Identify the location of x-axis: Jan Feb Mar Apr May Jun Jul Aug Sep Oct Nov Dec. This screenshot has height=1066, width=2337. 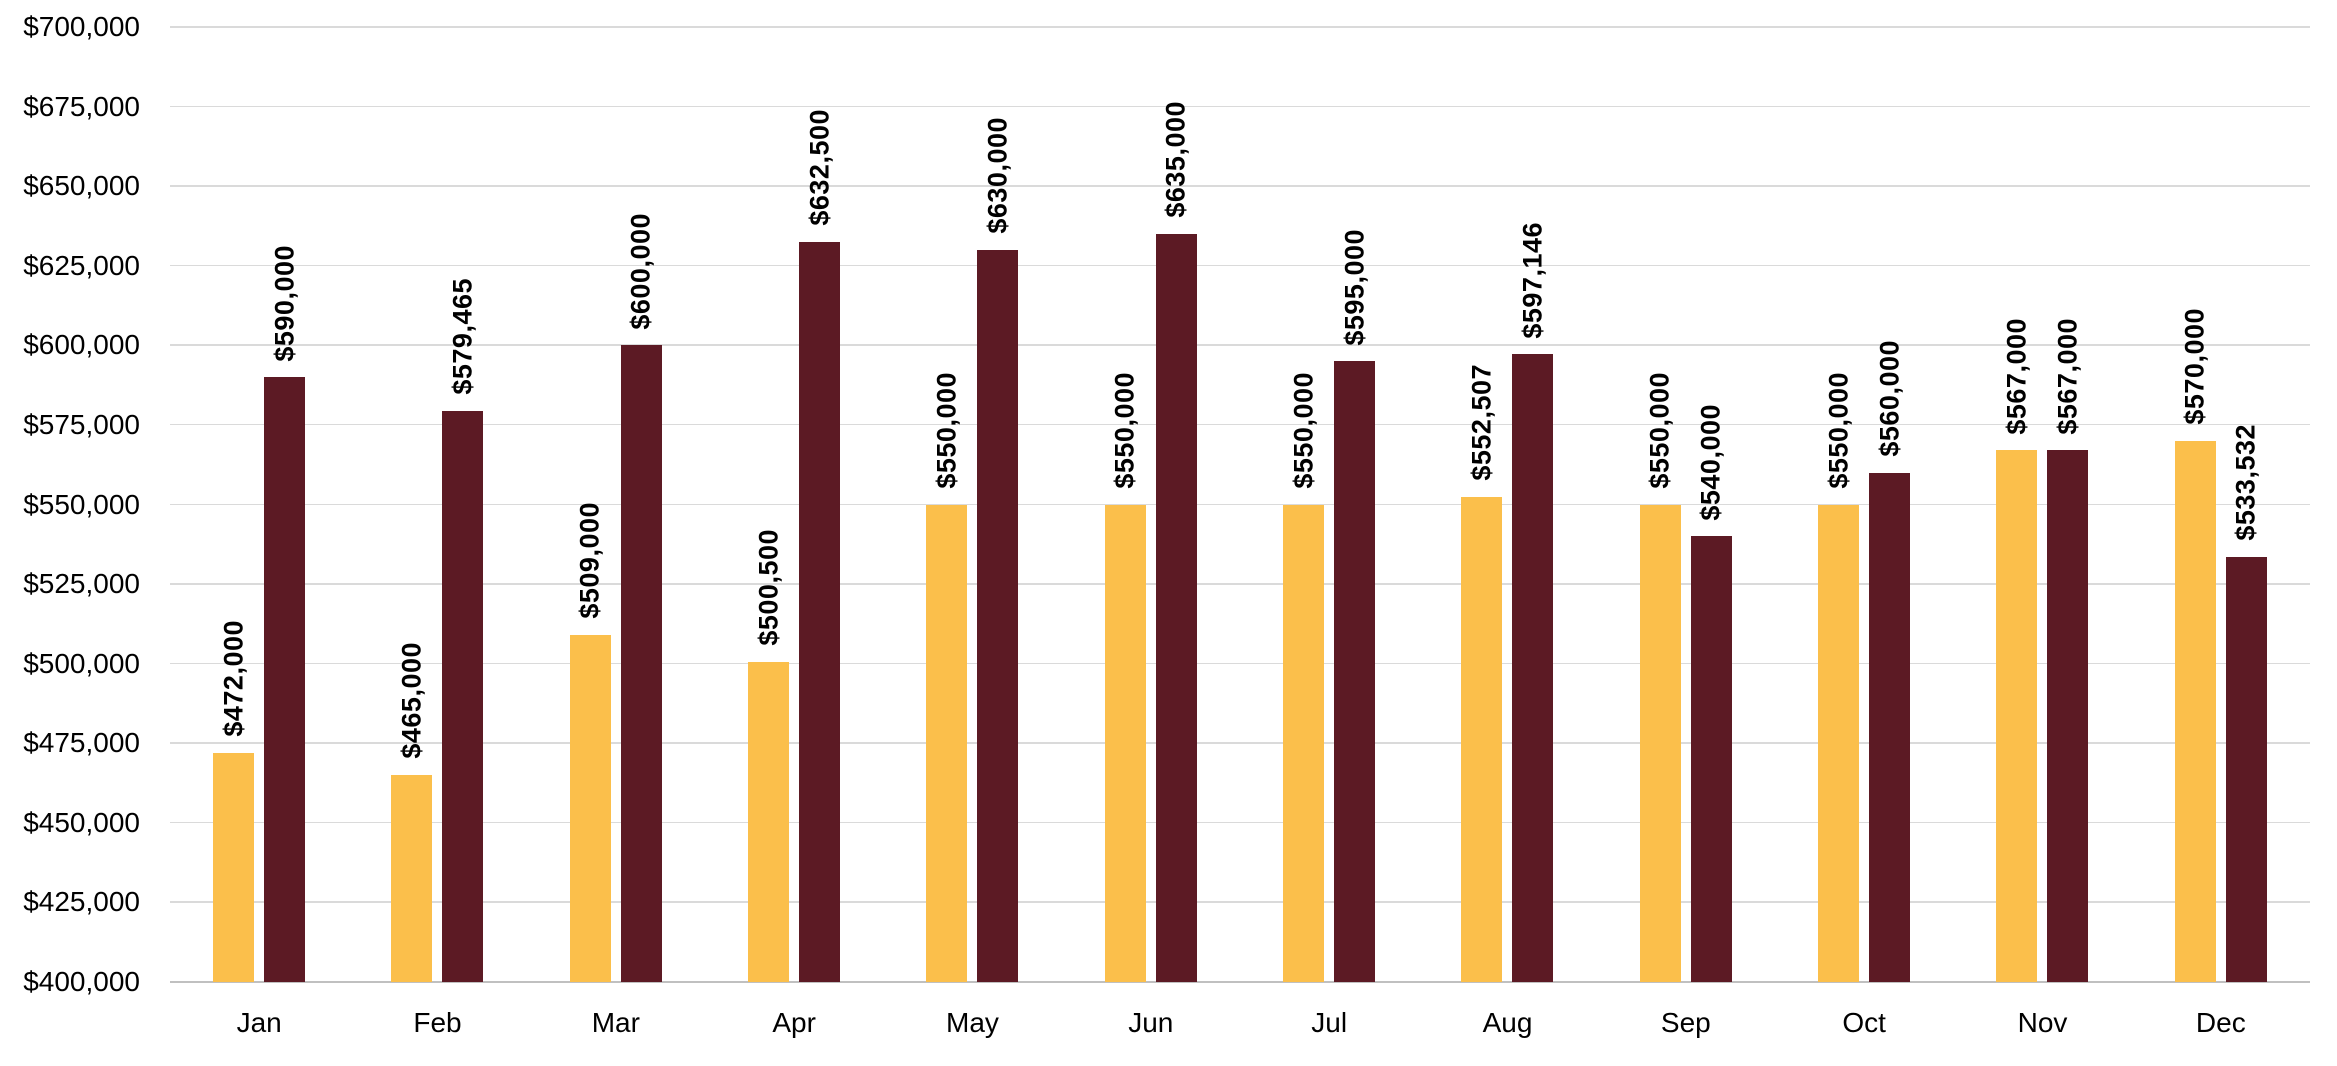
(1240, 1031).